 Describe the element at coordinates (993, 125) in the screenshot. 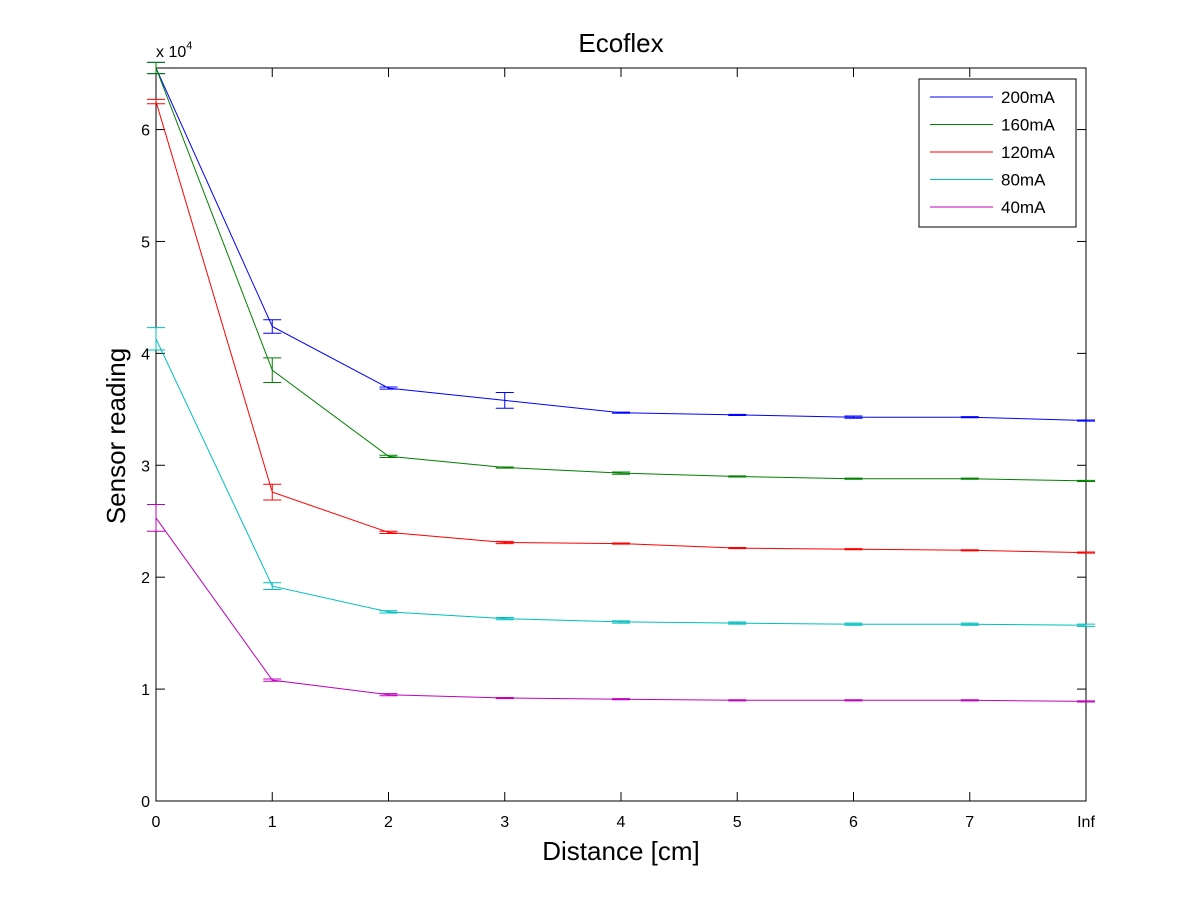

I see `legend-item: 160mA` at that location.